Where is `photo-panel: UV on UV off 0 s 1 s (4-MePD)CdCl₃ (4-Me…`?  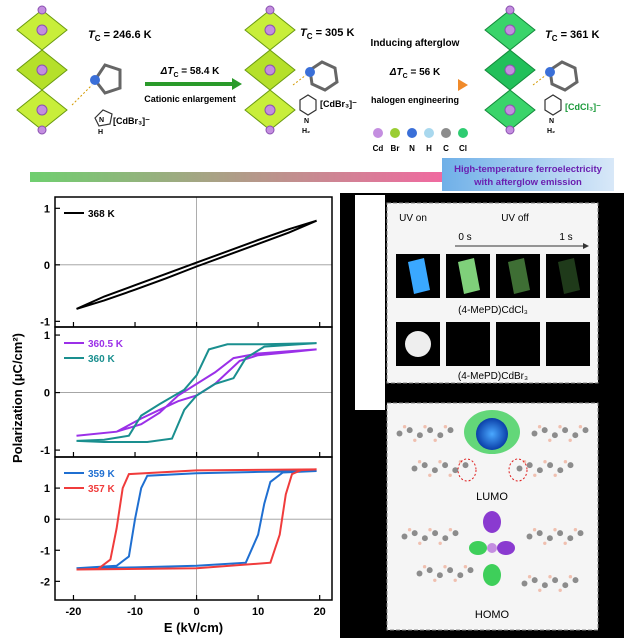
photo-panel: UV on UV off 0 s 1 s (4-MePD)CdCl₃ (4-Me… is located at coordinates (492, 293).